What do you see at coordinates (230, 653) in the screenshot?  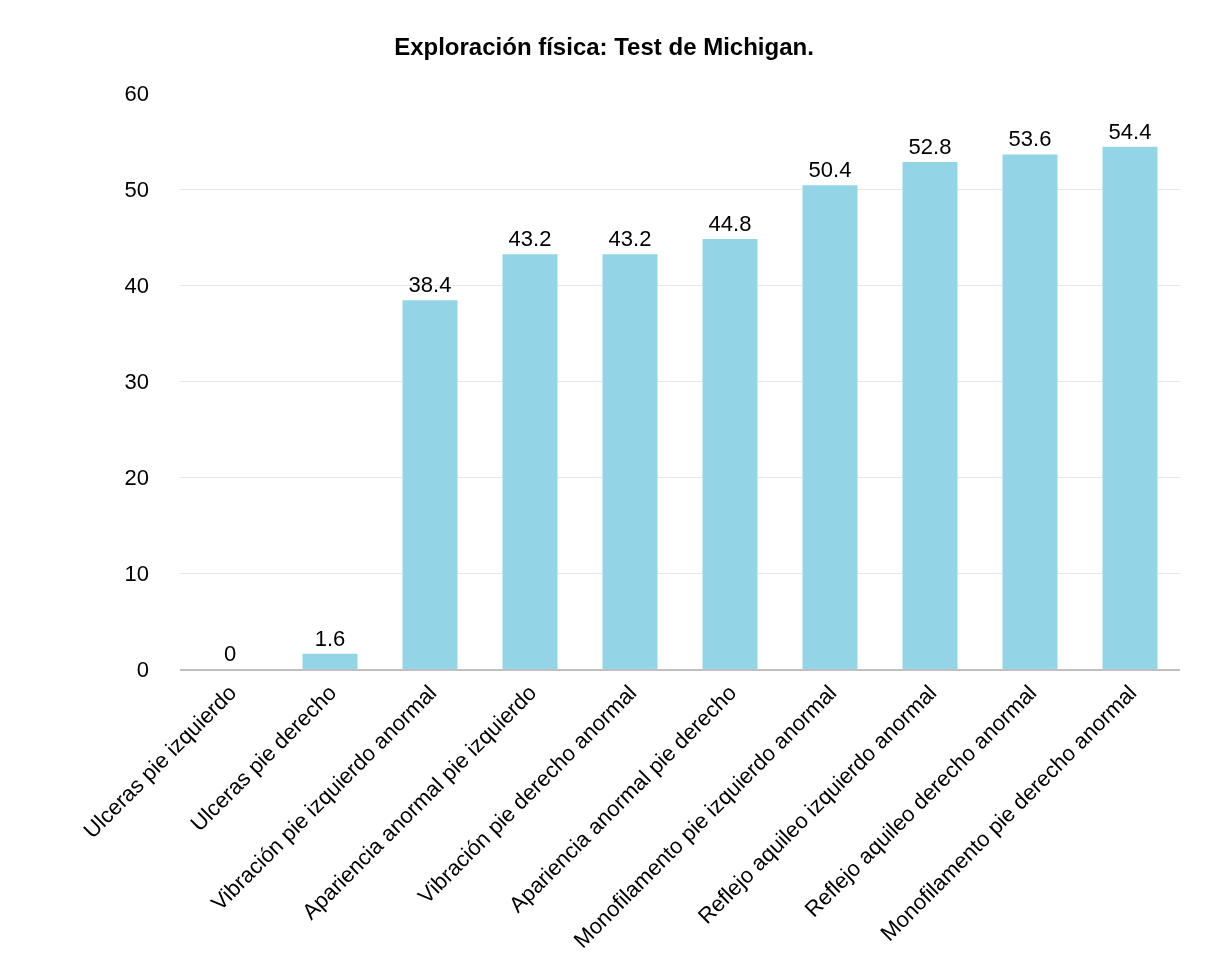 I see `data-label: 0` at bounding box center [230, 653].